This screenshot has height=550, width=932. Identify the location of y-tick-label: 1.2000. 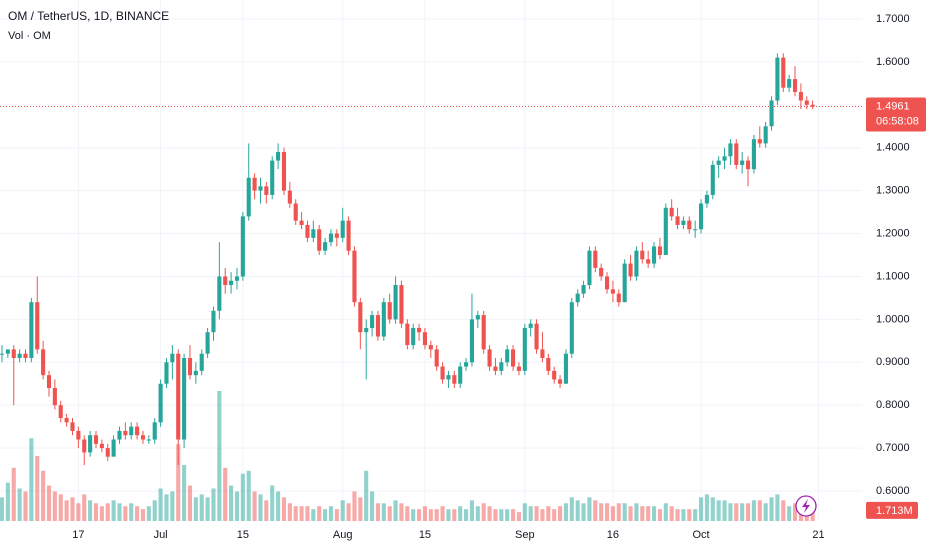
(893, 233).